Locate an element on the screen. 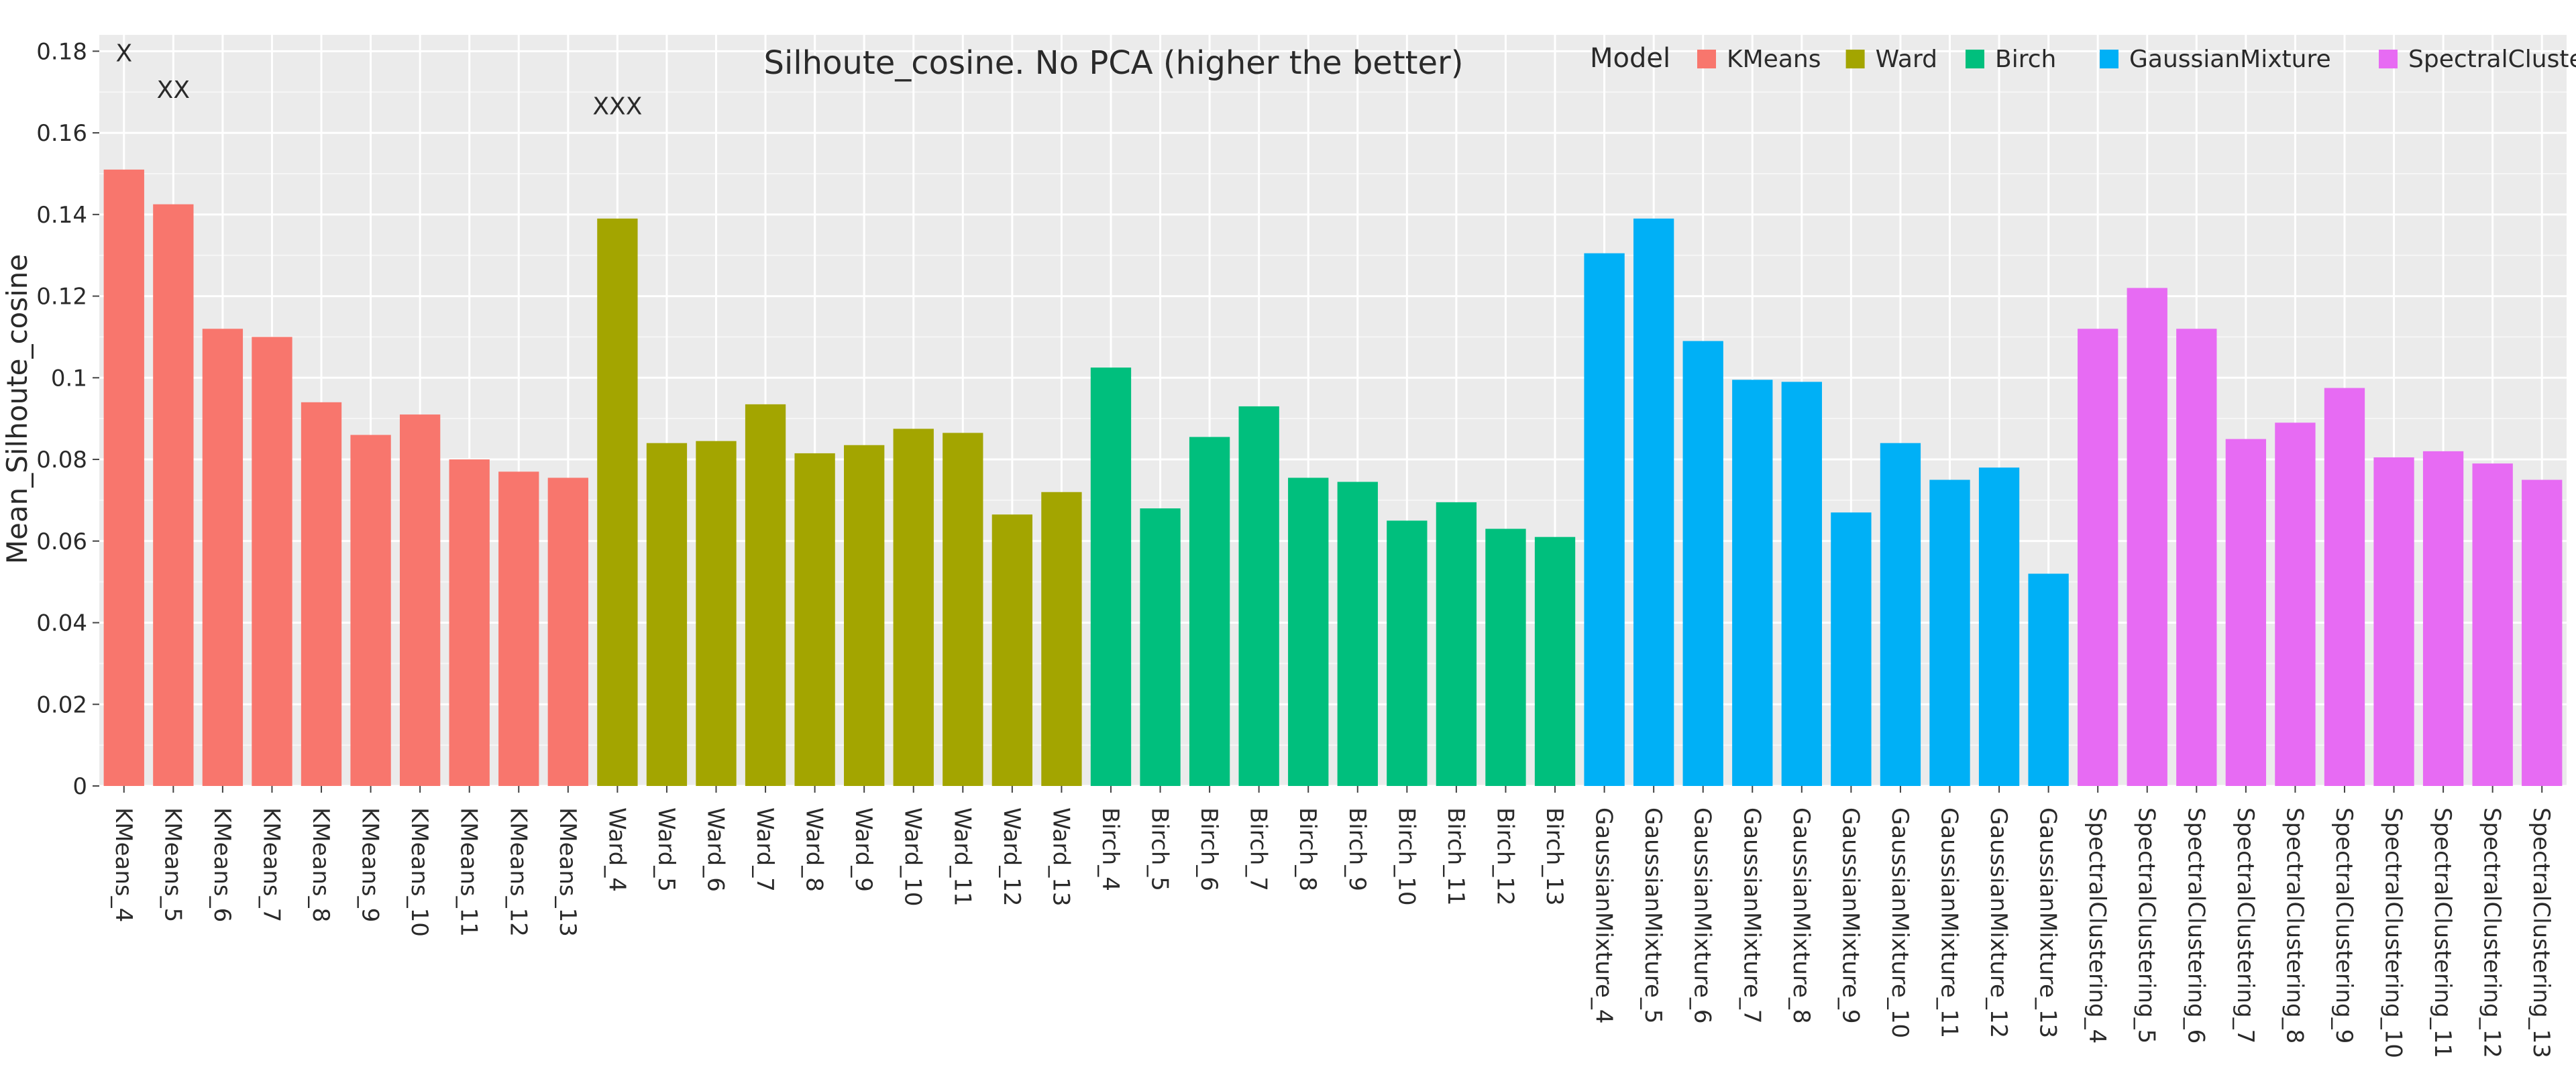 Image resolution: width=2576 pixels, height=1073 pixels. x-tick-label: Birch_6 is located at coordinates (1208, 849).